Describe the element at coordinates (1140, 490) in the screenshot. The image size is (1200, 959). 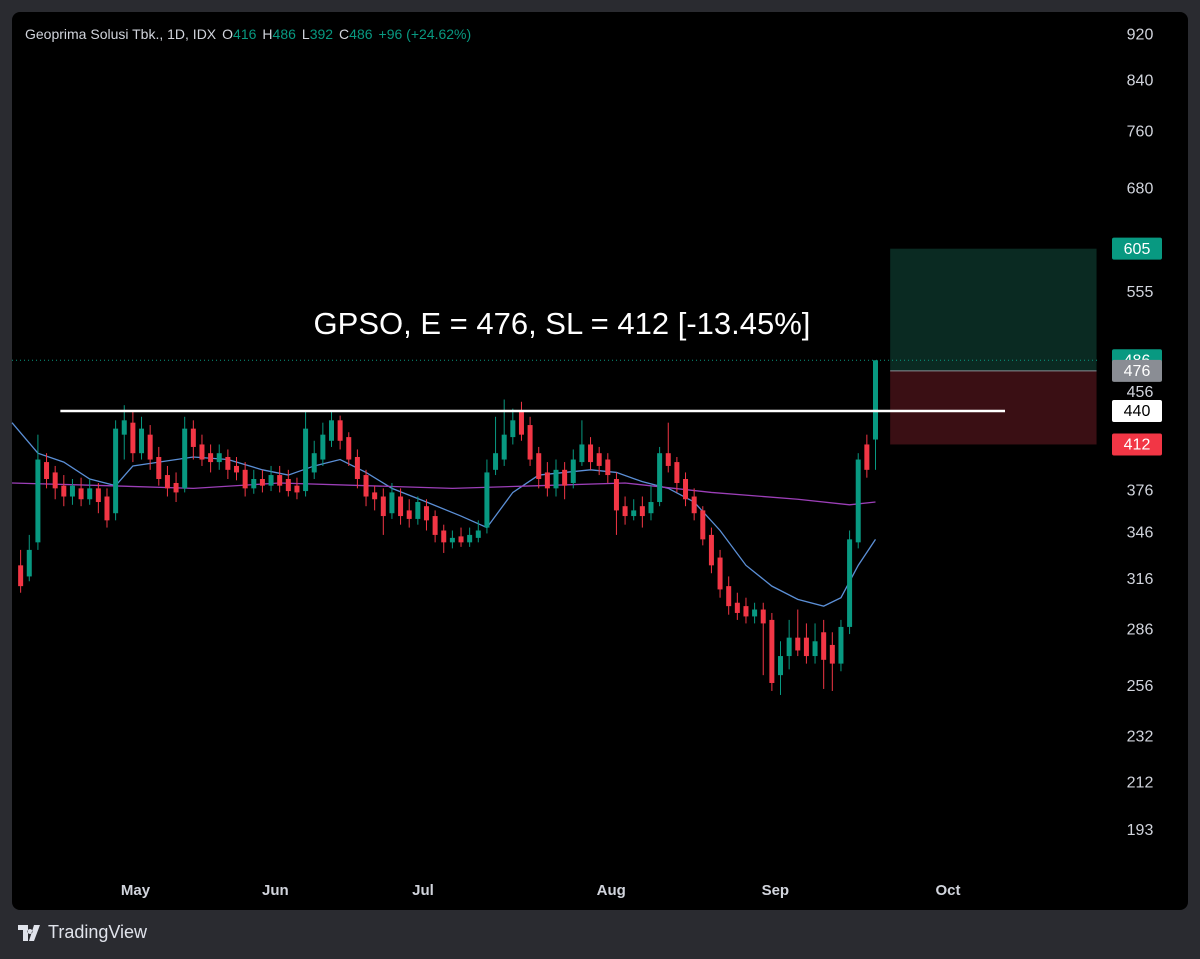
I see `y-tick-label: 376` at that location.